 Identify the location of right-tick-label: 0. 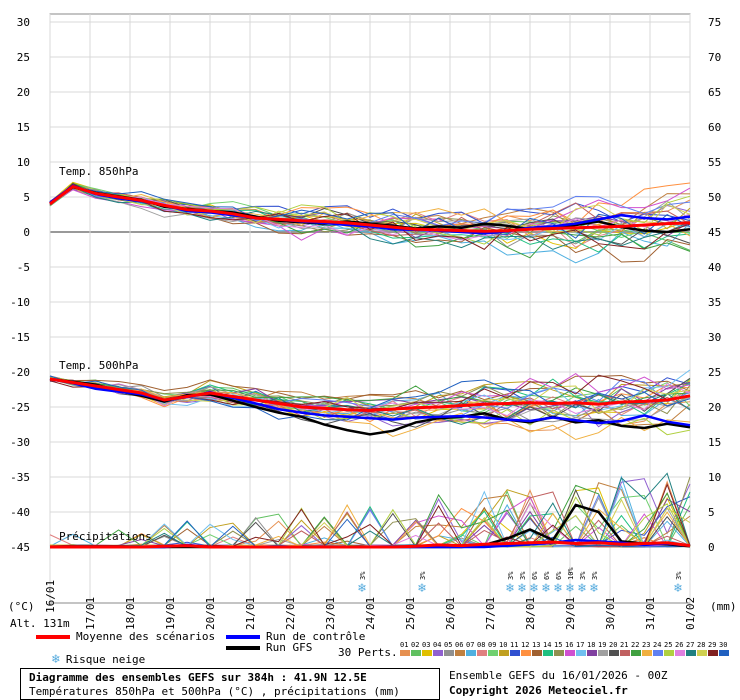
(711, 547).